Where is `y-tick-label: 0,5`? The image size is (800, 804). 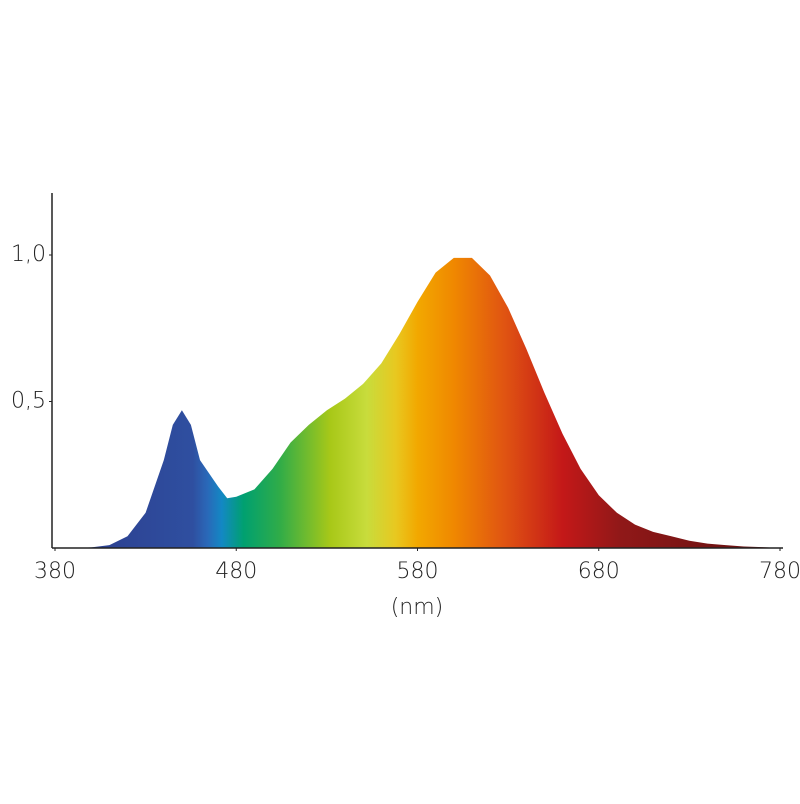
y-tick-label: 0,5 is located at coordinates (28, 401).